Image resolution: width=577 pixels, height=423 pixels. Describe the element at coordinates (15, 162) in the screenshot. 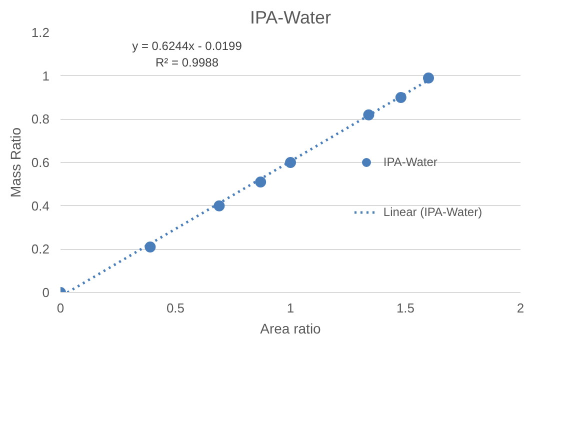

I see `y-axis-title: Mass Ratio` at that location.